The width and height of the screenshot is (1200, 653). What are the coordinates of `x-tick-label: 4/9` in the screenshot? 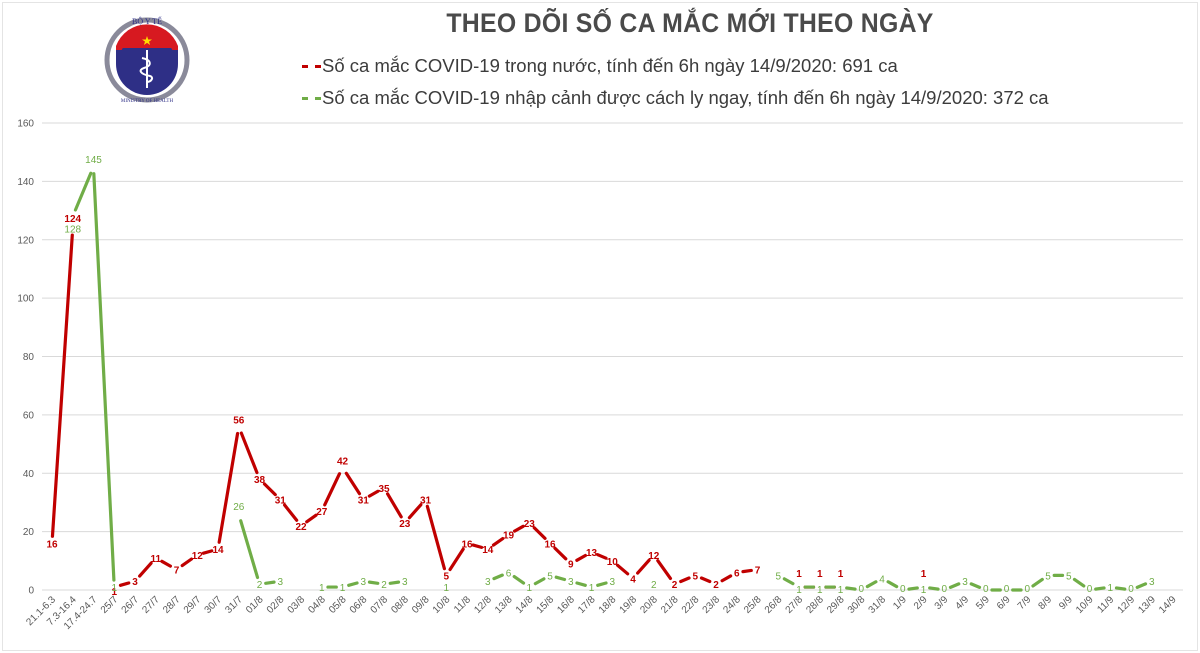 It's located at (963, 603).